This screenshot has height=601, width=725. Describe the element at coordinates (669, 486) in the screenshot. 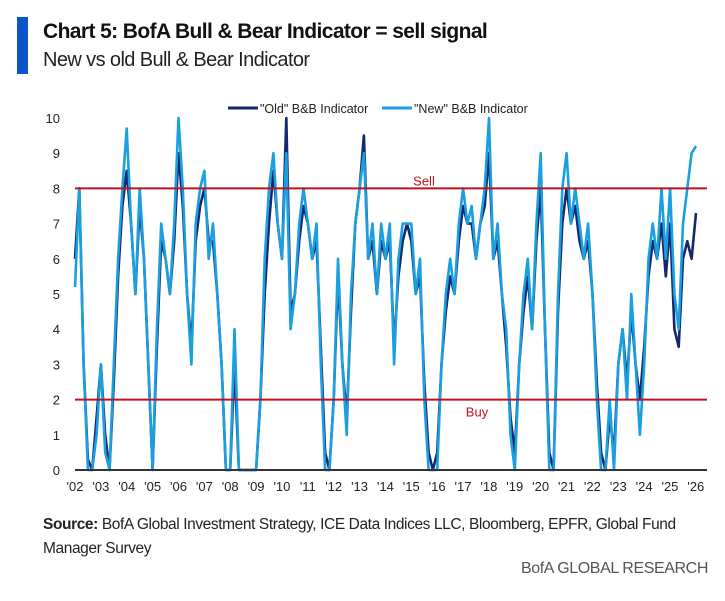

I see `x-tick-label: '25` at that location.